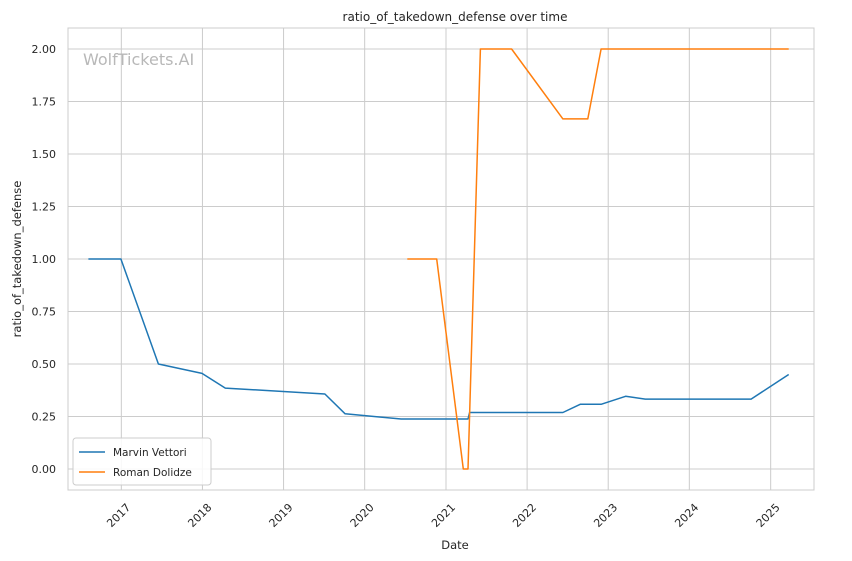 Image resolution: width=852 pixels, height=561 pixels. Describe the element at coordinates (44, 102) in the screenshot. I see `y-tick-label: 1.75` at that location.